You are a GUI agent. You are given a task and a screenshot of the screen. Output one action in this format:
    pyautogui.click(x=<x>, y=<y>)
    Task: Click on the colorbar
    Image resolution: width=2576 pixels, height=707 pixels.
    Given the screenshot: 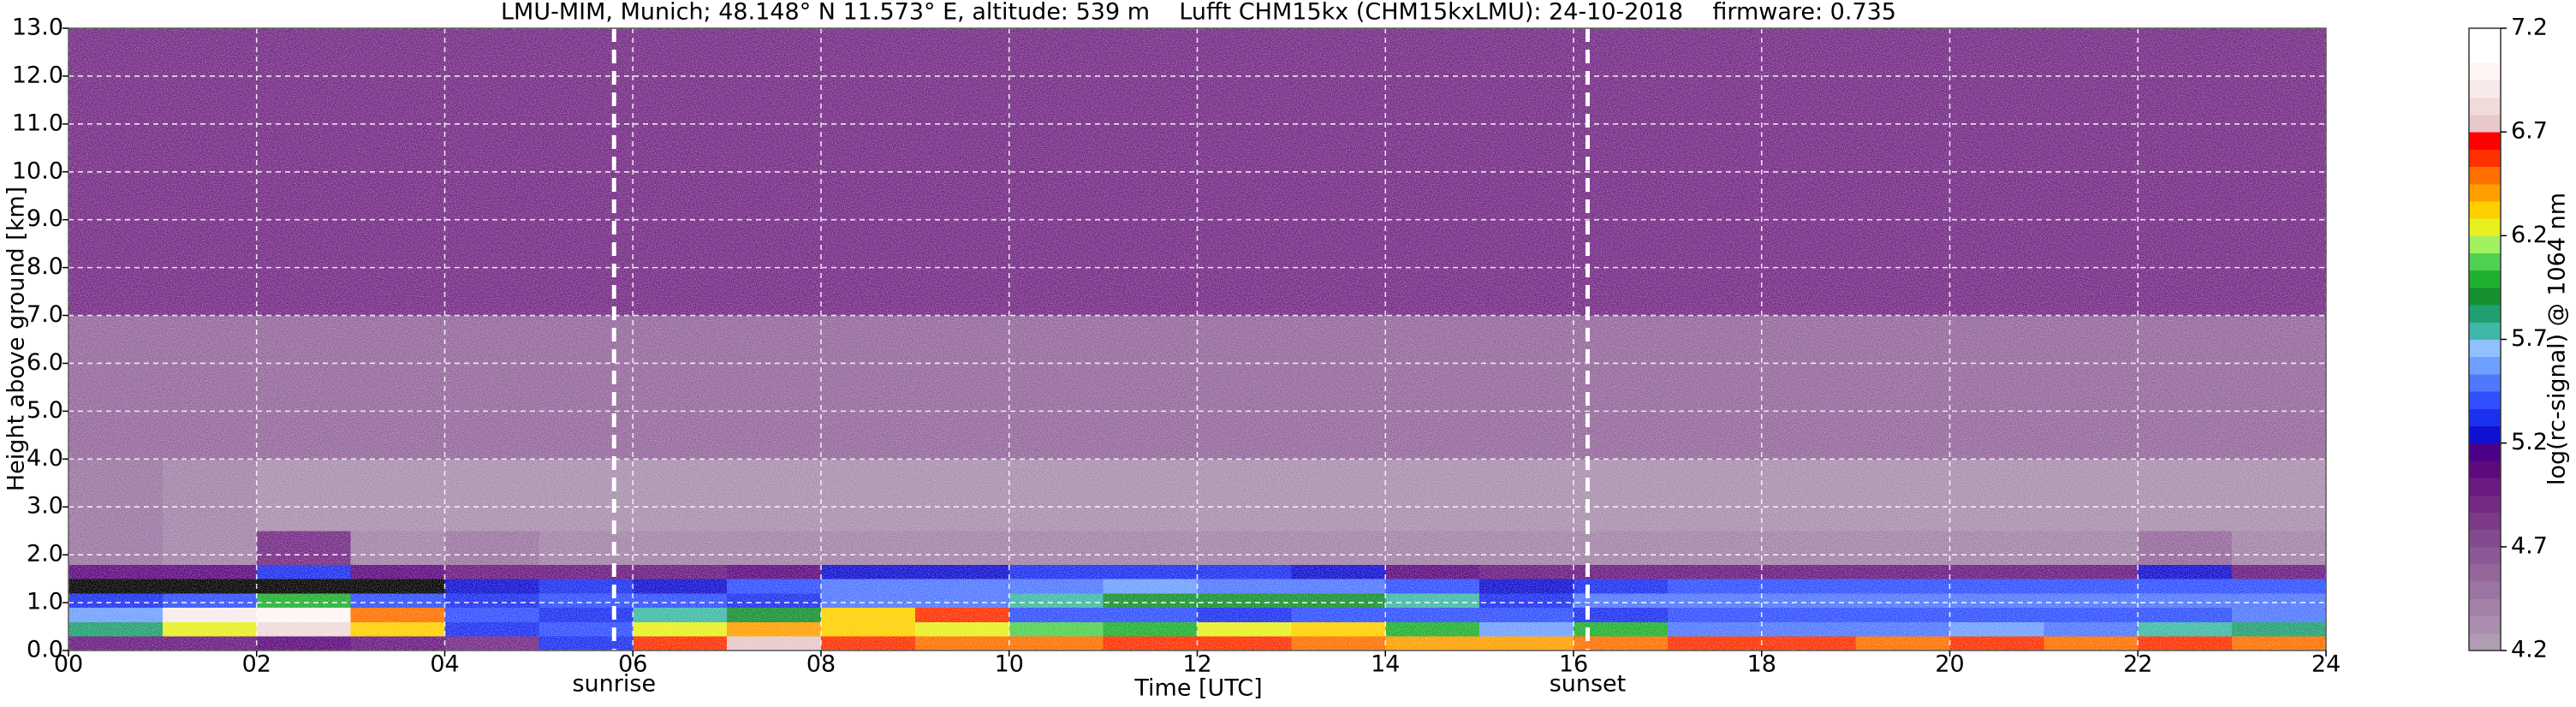 What is the action you would take?
    pyautogui.click(x=2485, y=339)
    